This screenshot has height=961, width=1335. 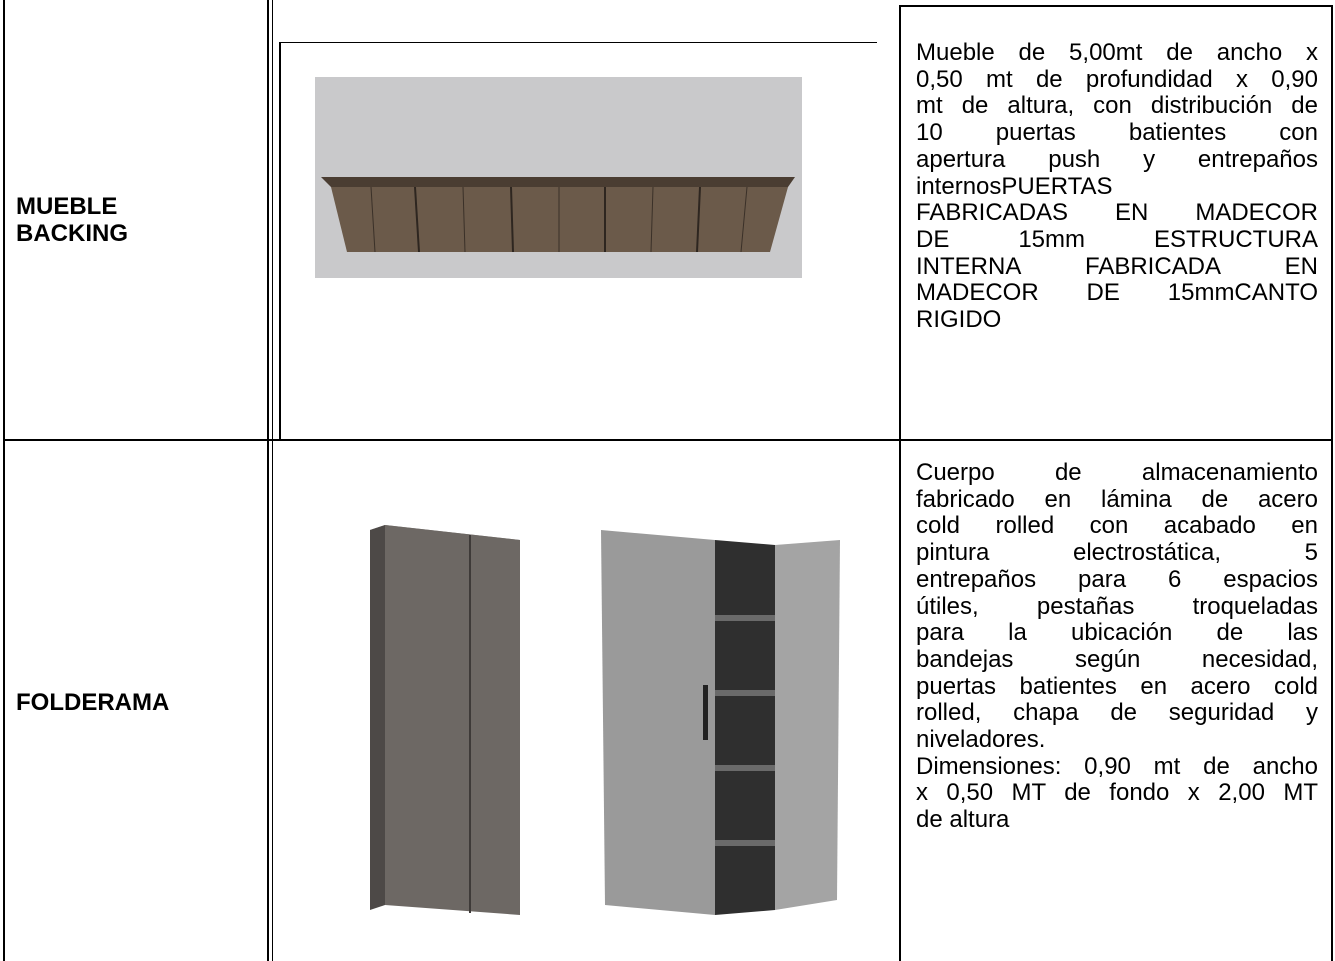 I want to click on text-line: apertura push y entrepaños, so click(x=1117, y=159).